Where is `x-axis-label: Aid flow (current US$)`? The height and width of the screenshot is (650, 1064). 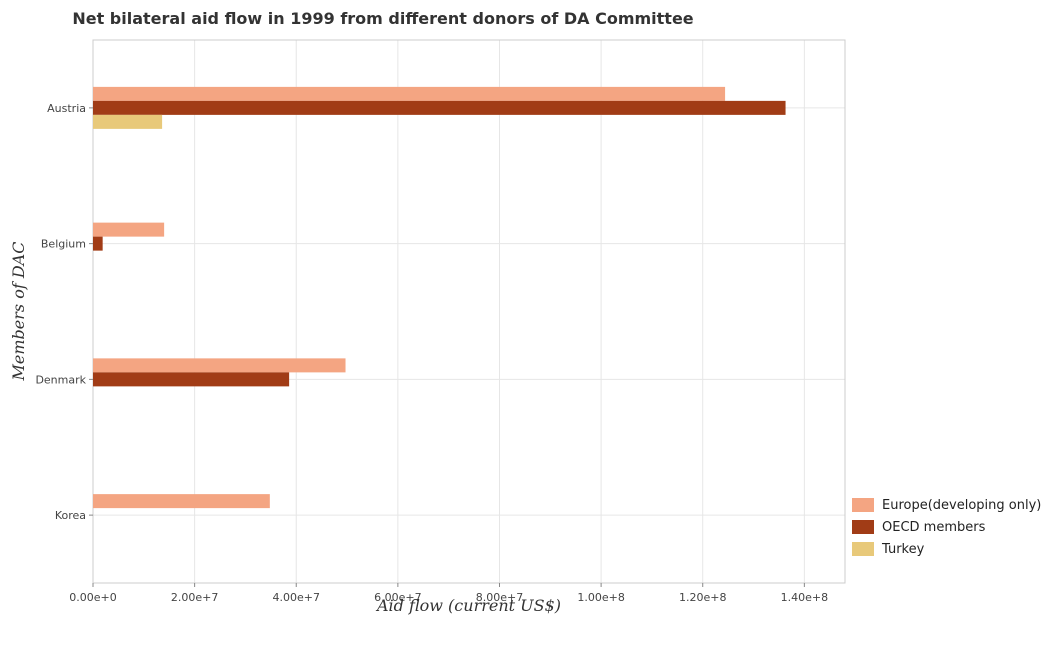 x-axis-label: Aid flow (current US$) is located at coordinates (468, 605).